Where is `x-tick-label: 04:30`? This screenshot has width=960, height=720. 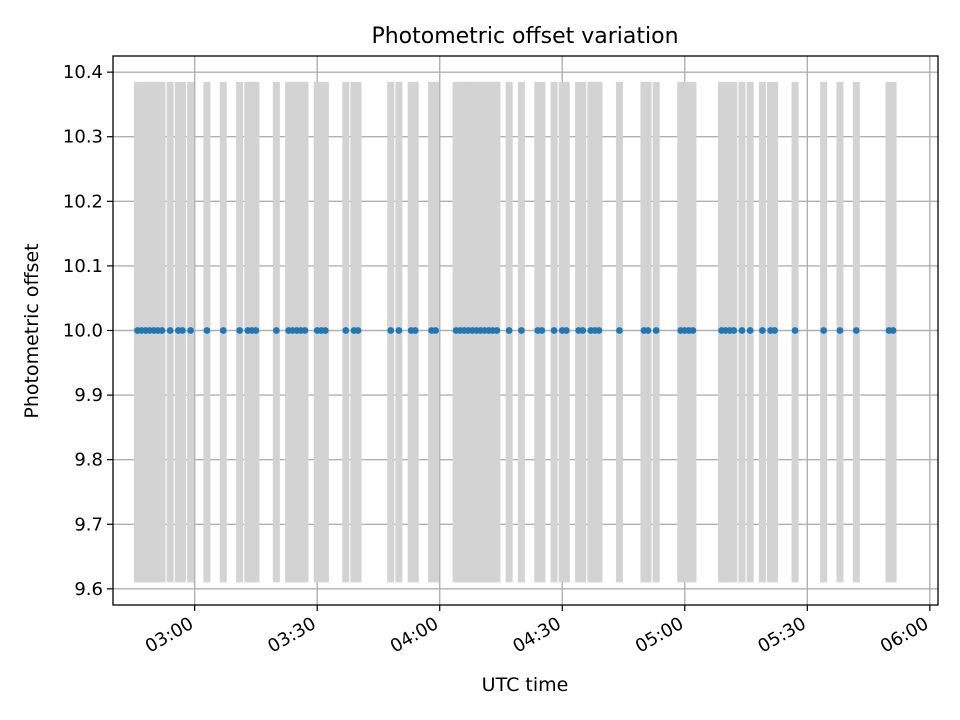 x-tick-label: 04:30 is located at coordinates (536, 635).